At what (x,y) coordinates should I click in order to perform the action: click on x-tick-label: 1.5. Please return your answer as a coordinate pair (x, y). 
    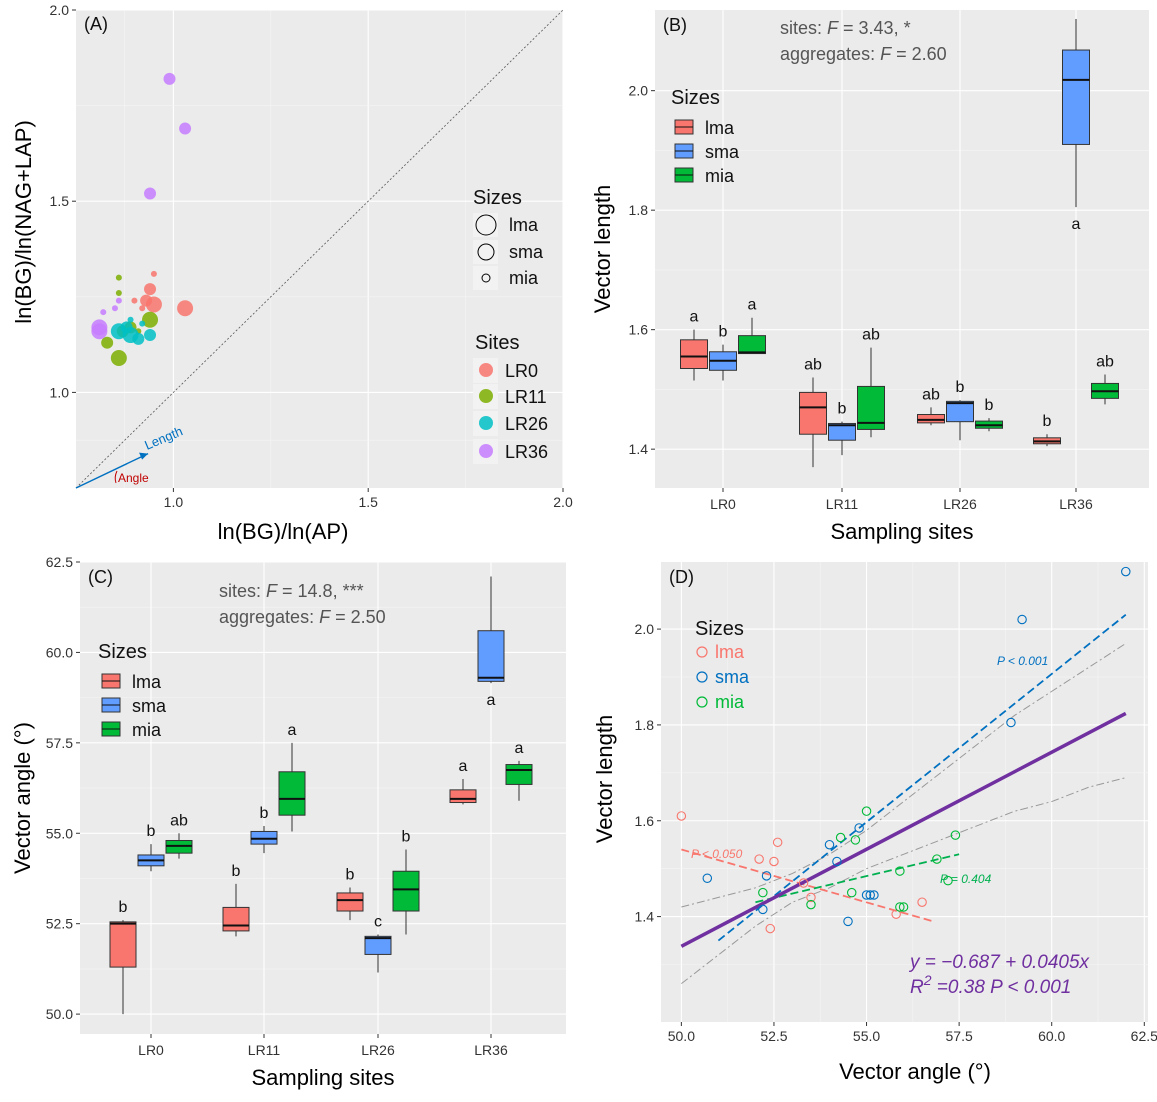
    Looking at the image, I should click on (368, 502).